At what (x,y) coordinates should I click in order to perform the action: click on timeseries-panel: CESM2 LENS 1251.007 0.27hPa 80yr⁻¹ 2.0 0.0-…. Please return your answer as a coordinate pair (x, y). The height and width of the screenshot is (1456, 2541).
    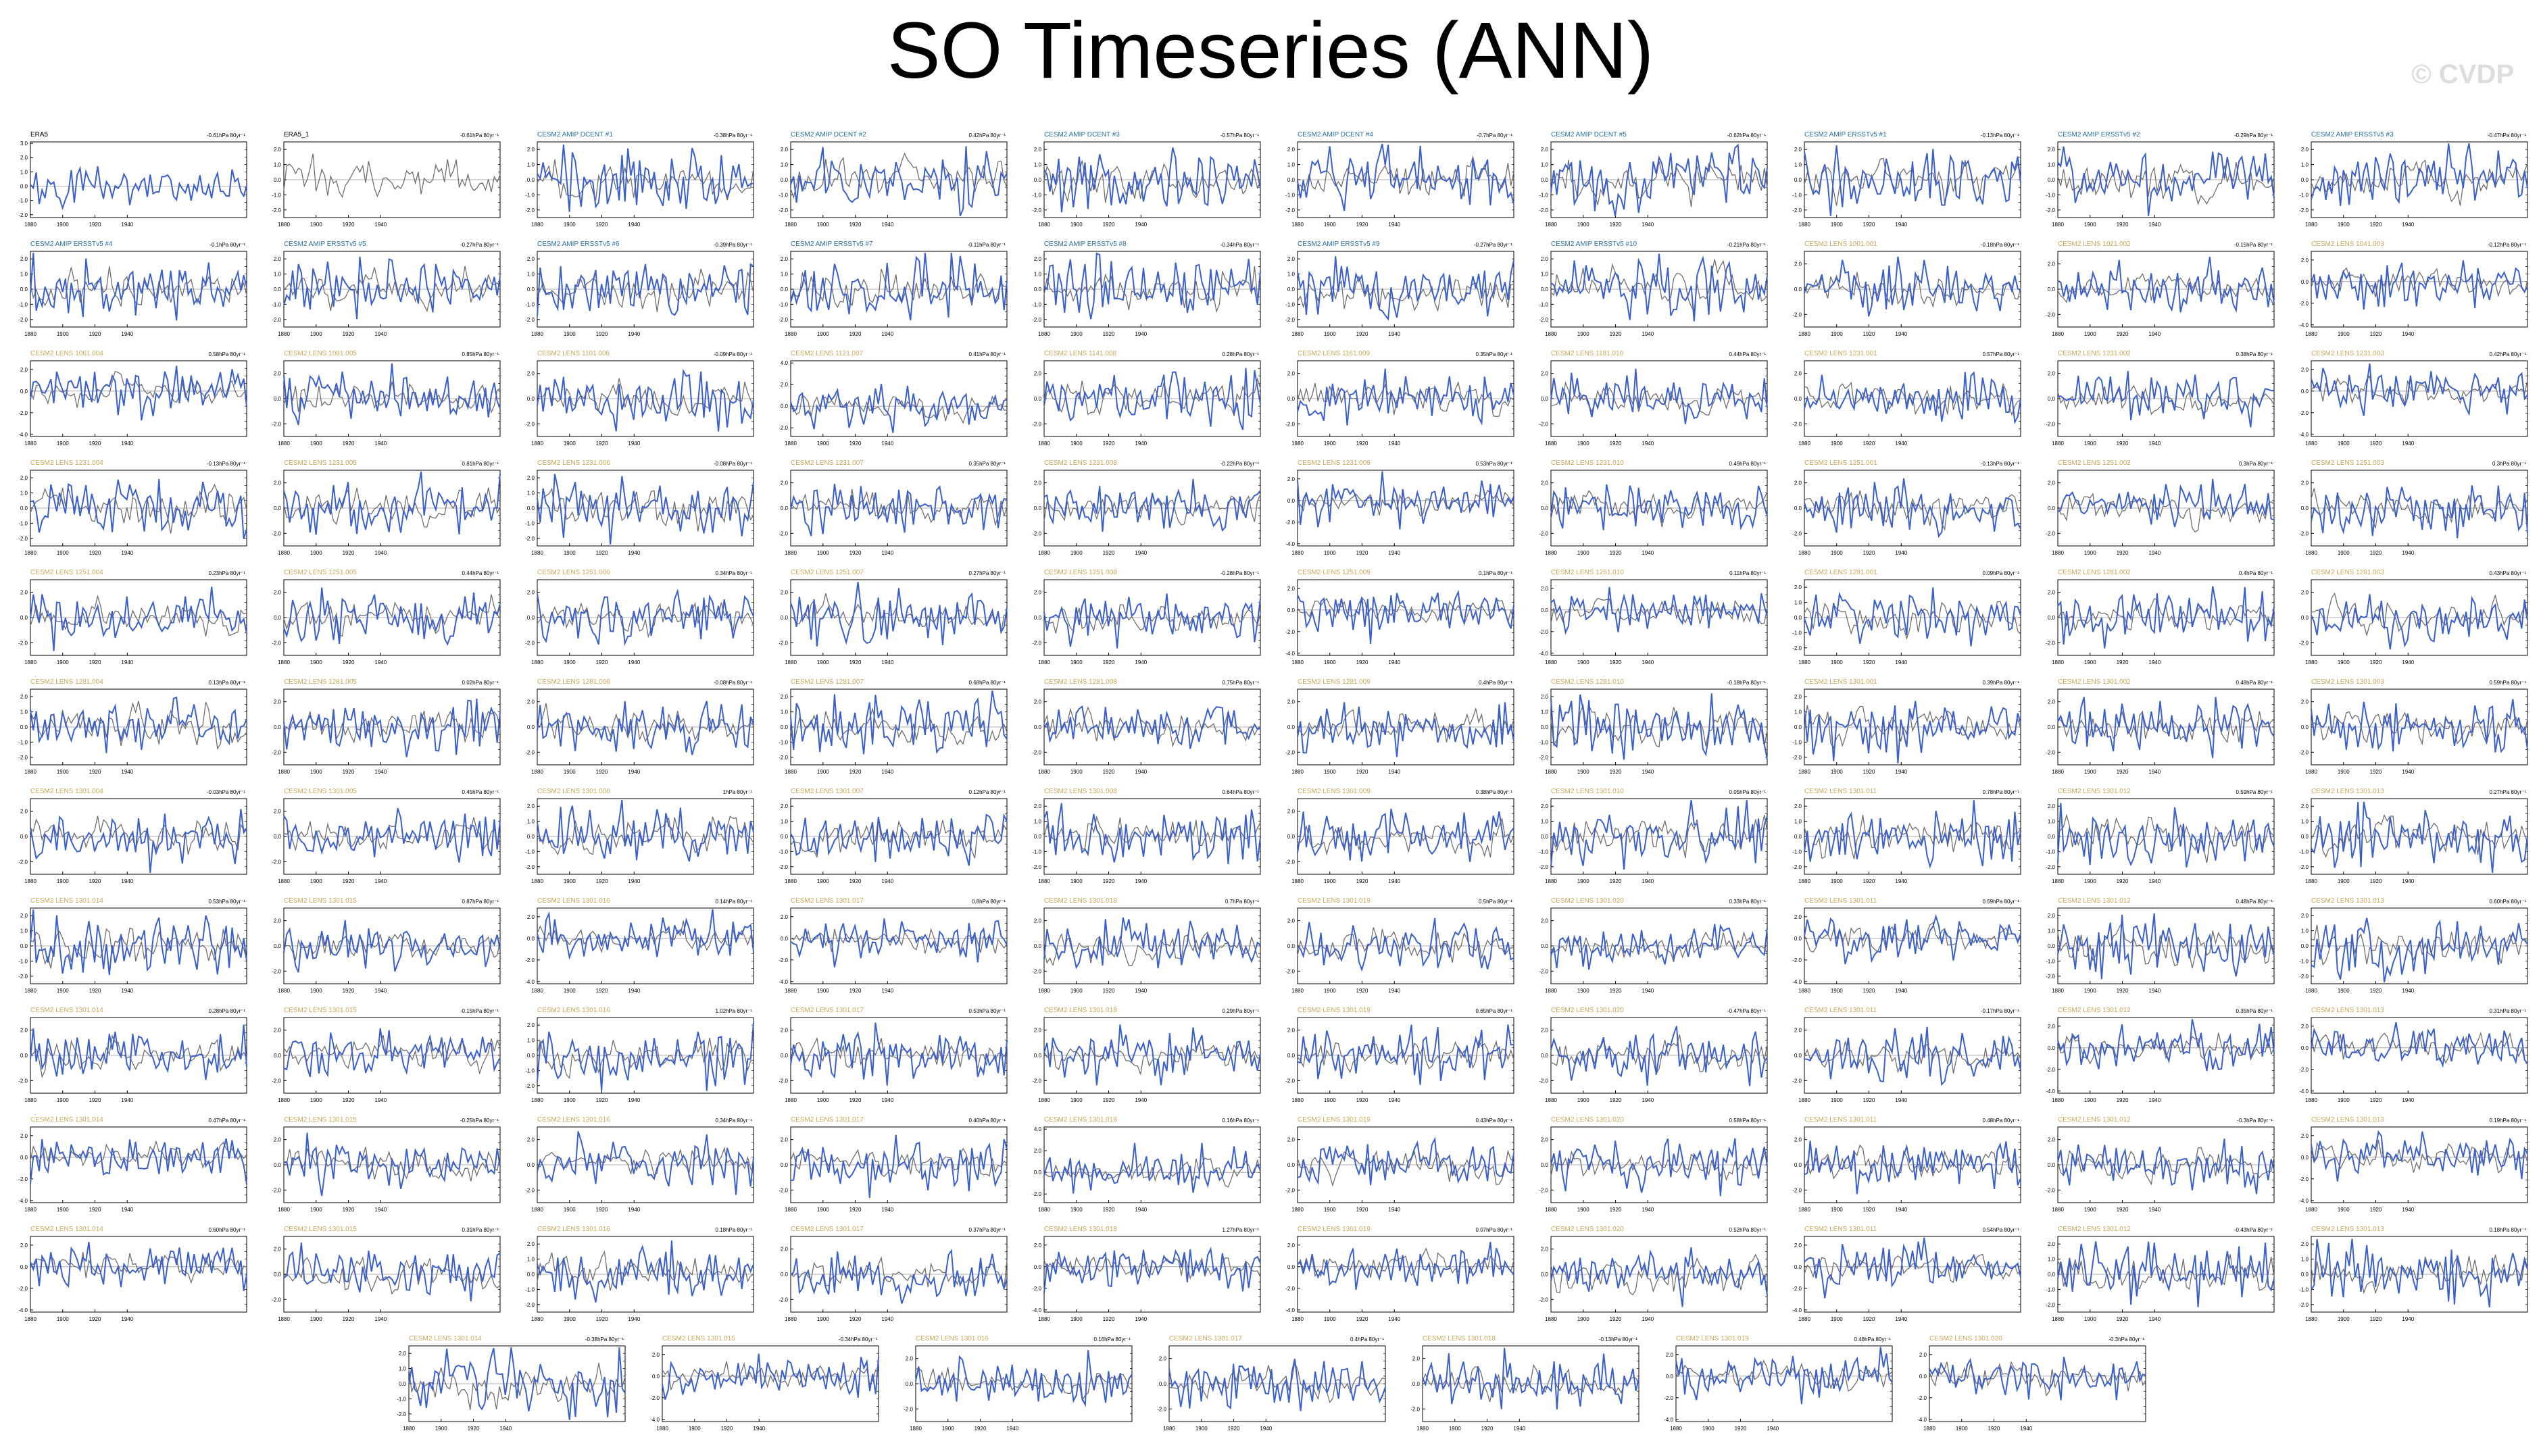
    Looking at the image, I should click on (893, 622).